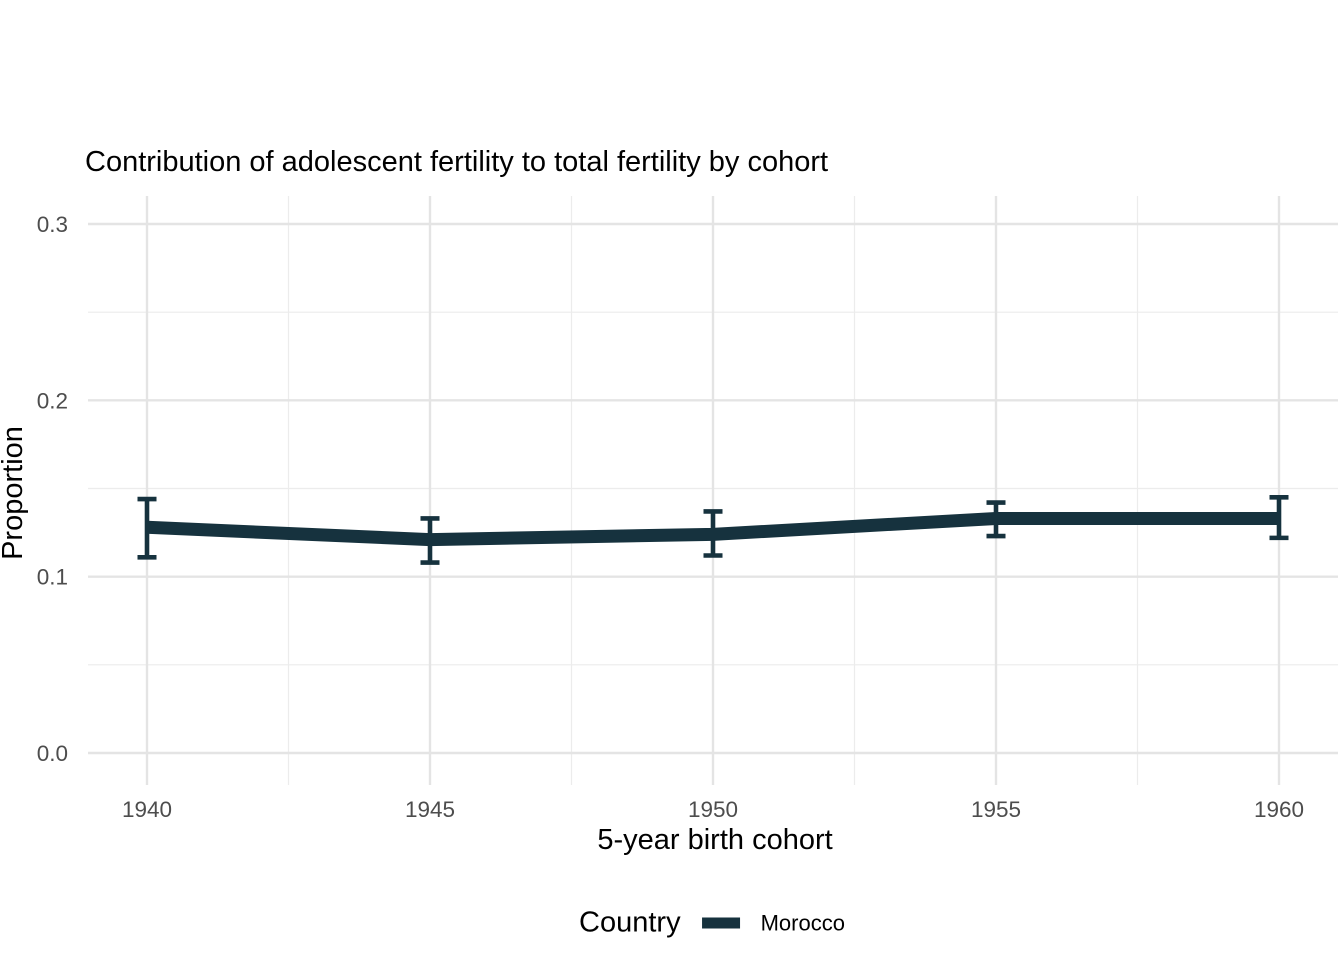 Image resolution: width=1344 pixels, height=960 pixels. I want to click on x-tick-label: 1940, so click(147, 809).